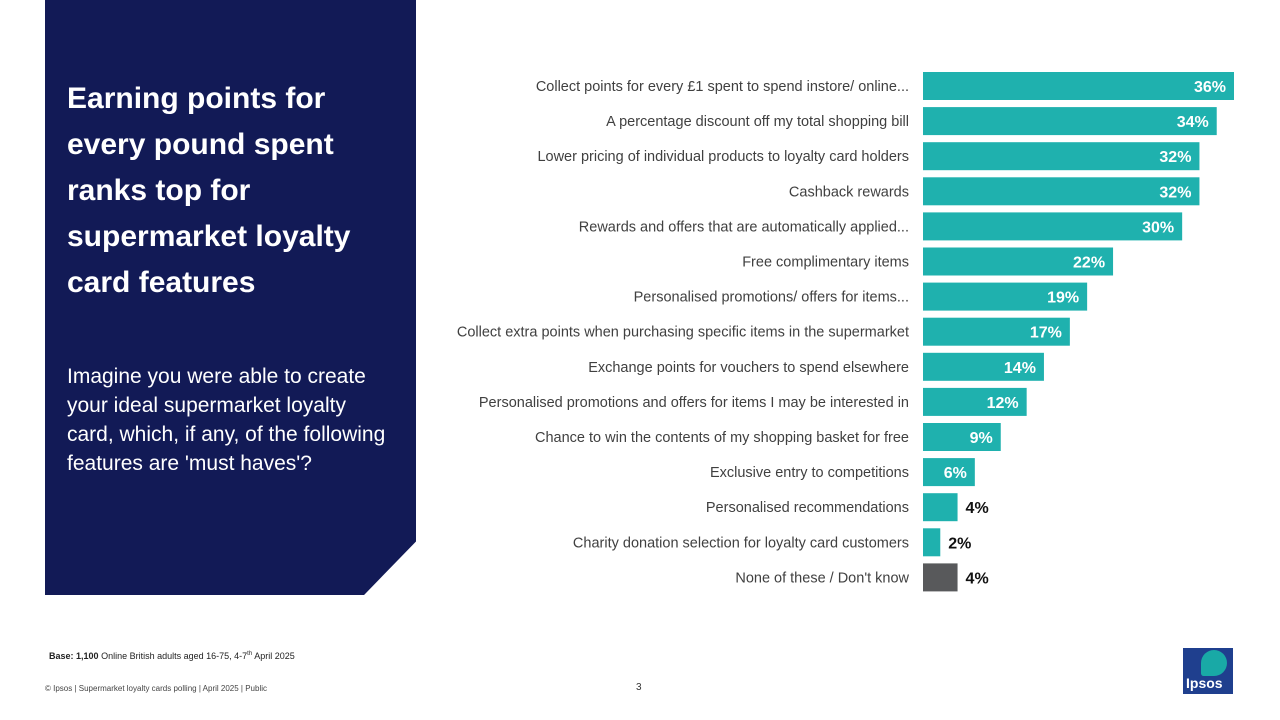  Describe the element at coordinates (639, 687) in the screenshot. I see `page-number: 3` at that location.